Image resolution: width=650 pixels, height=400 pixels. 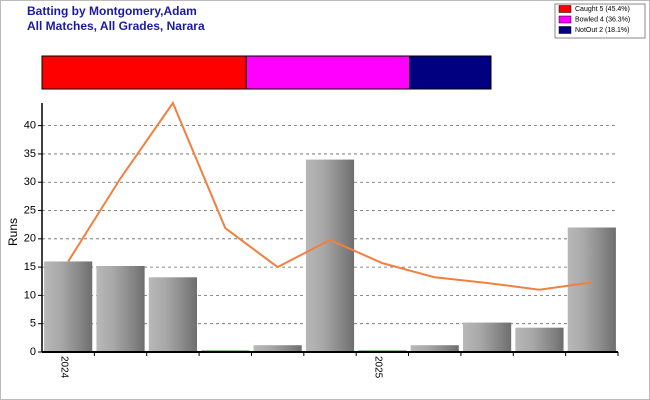 I want to click on legend-label: NotOut 2 (18.1%), so click(x=602, y=30).